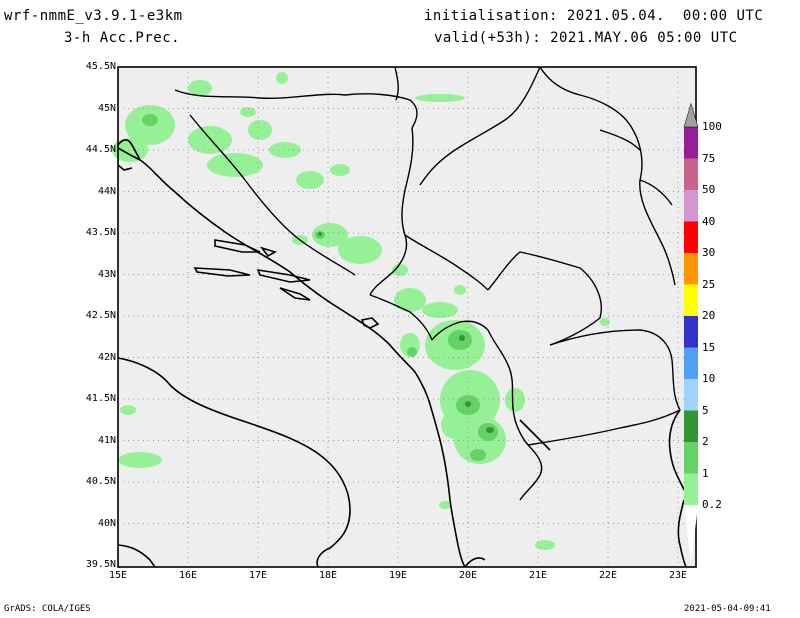 The width and height of the screenshot is (800, 618). I want to click on colorbar-top-triangle, so click(691, 115).